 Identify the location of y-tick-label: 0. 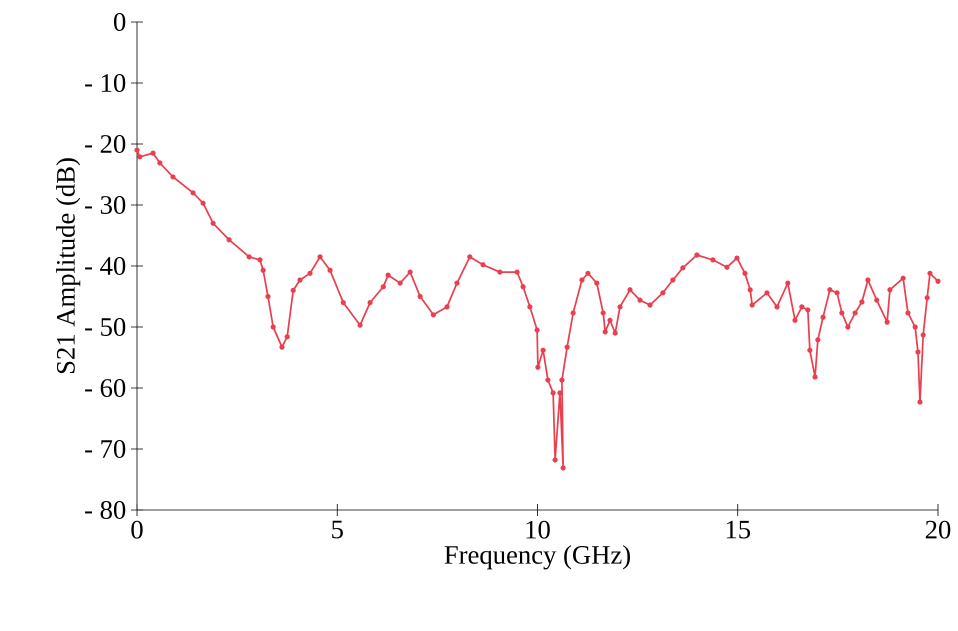
(120, 22).